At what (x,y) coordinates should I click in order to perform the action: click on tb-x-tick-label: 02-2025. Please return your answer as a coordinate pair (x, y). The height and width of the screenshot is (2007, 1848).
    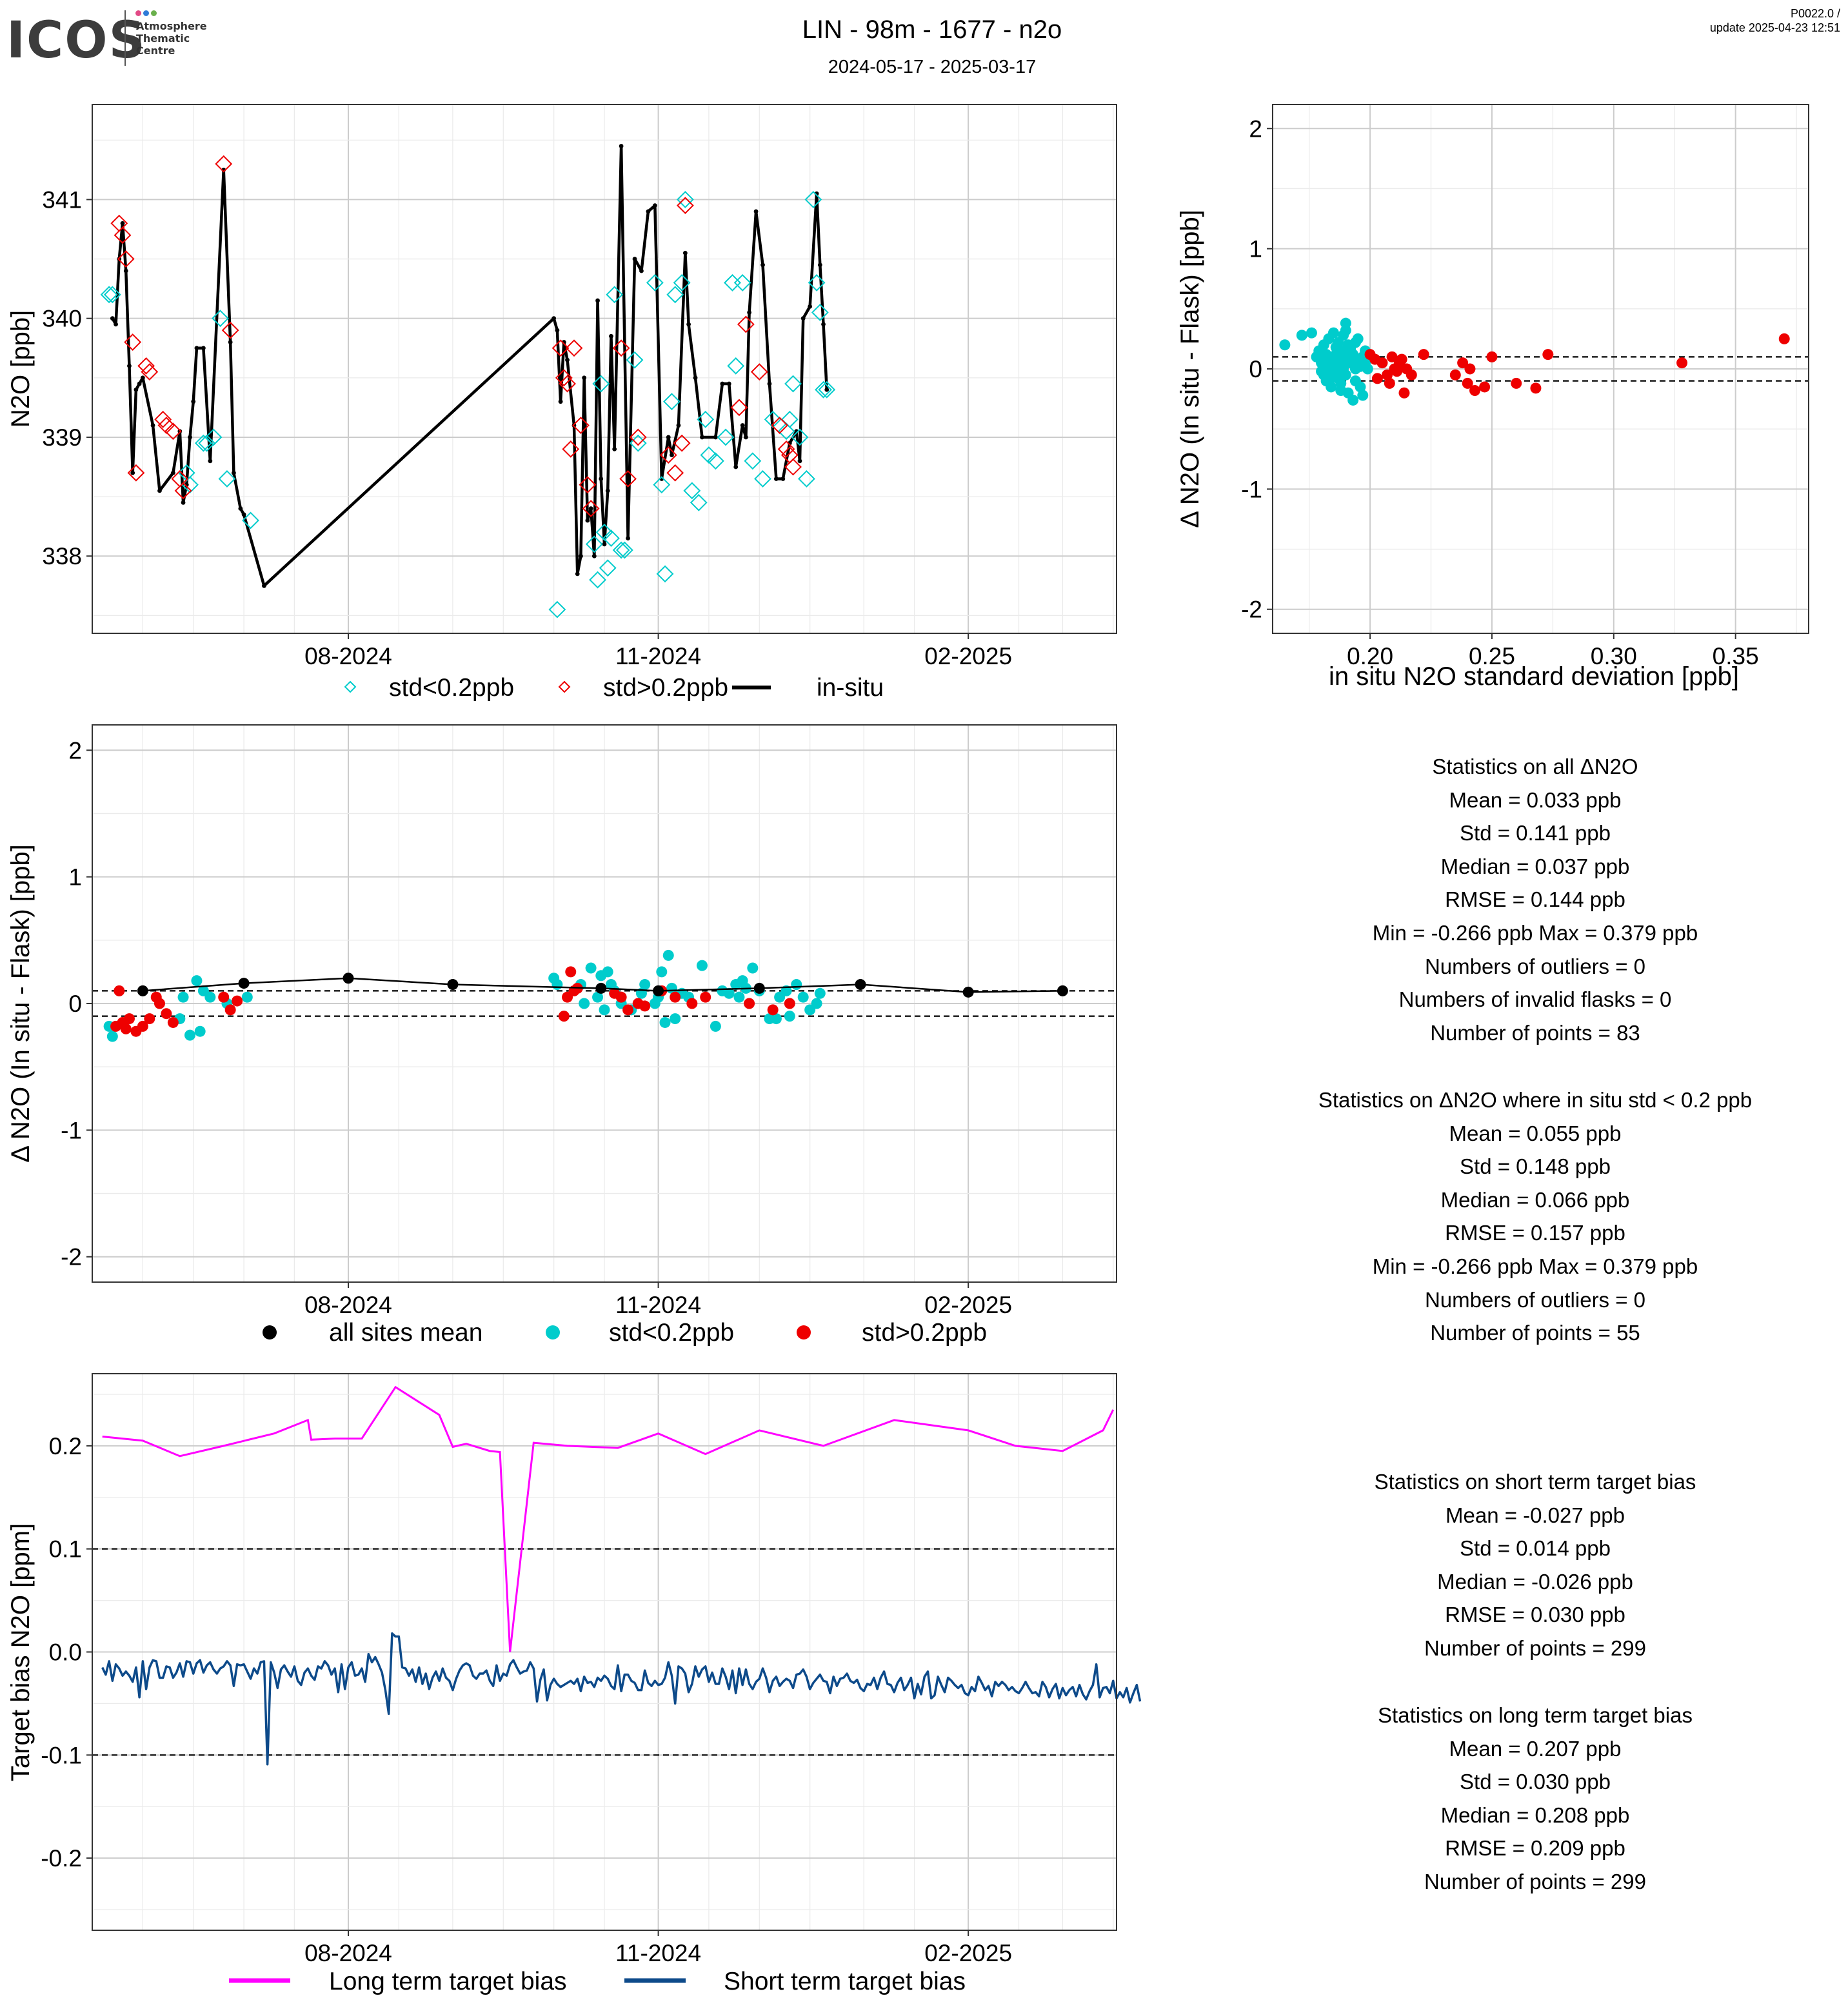
    Looking at the image, I should click on (968, 1953).